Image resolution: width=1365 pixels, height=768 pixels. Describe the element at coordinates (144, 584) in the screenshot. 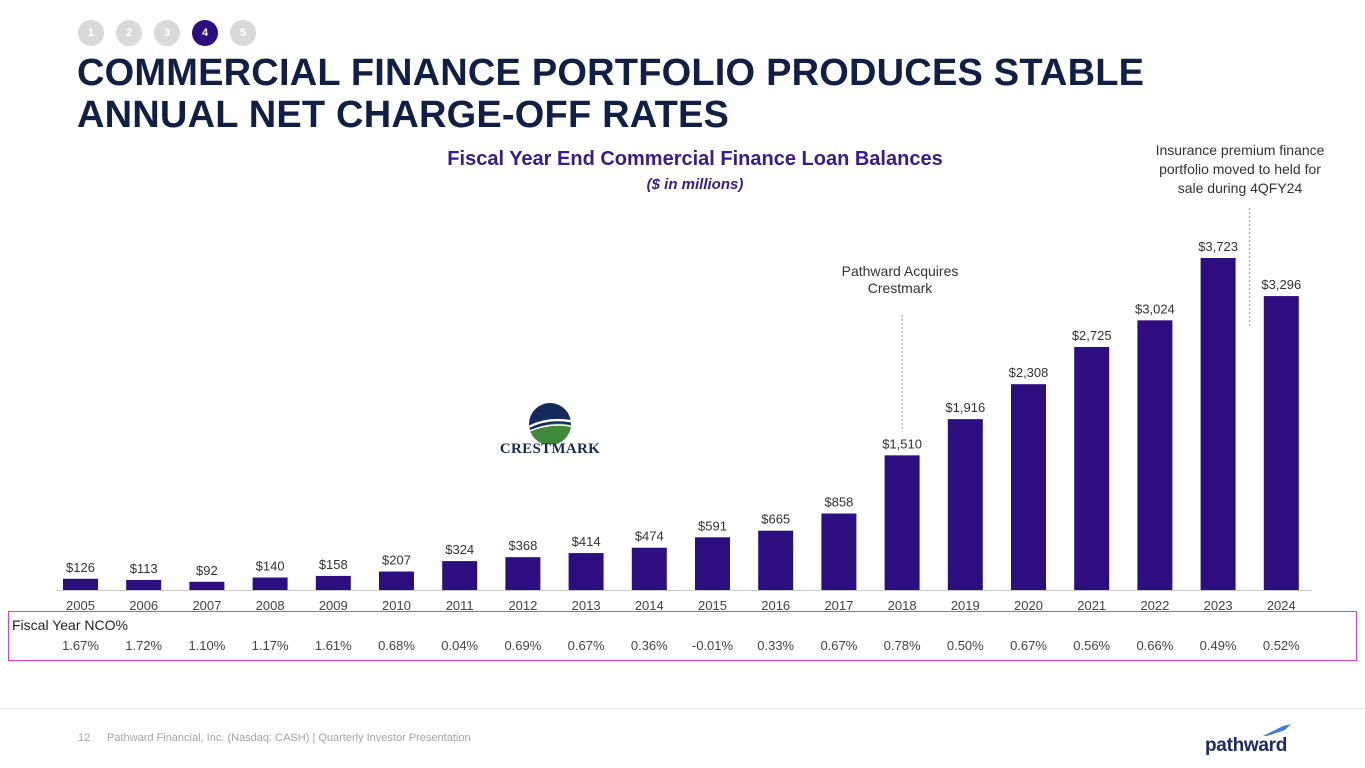

I see `bar-2006` at that location.